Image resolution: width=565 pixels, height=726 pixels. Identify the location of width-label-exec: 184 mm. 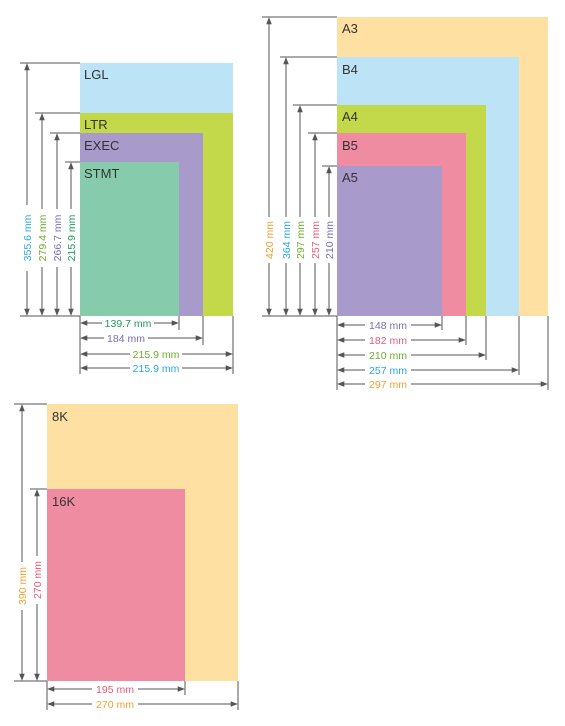
(126, 339).